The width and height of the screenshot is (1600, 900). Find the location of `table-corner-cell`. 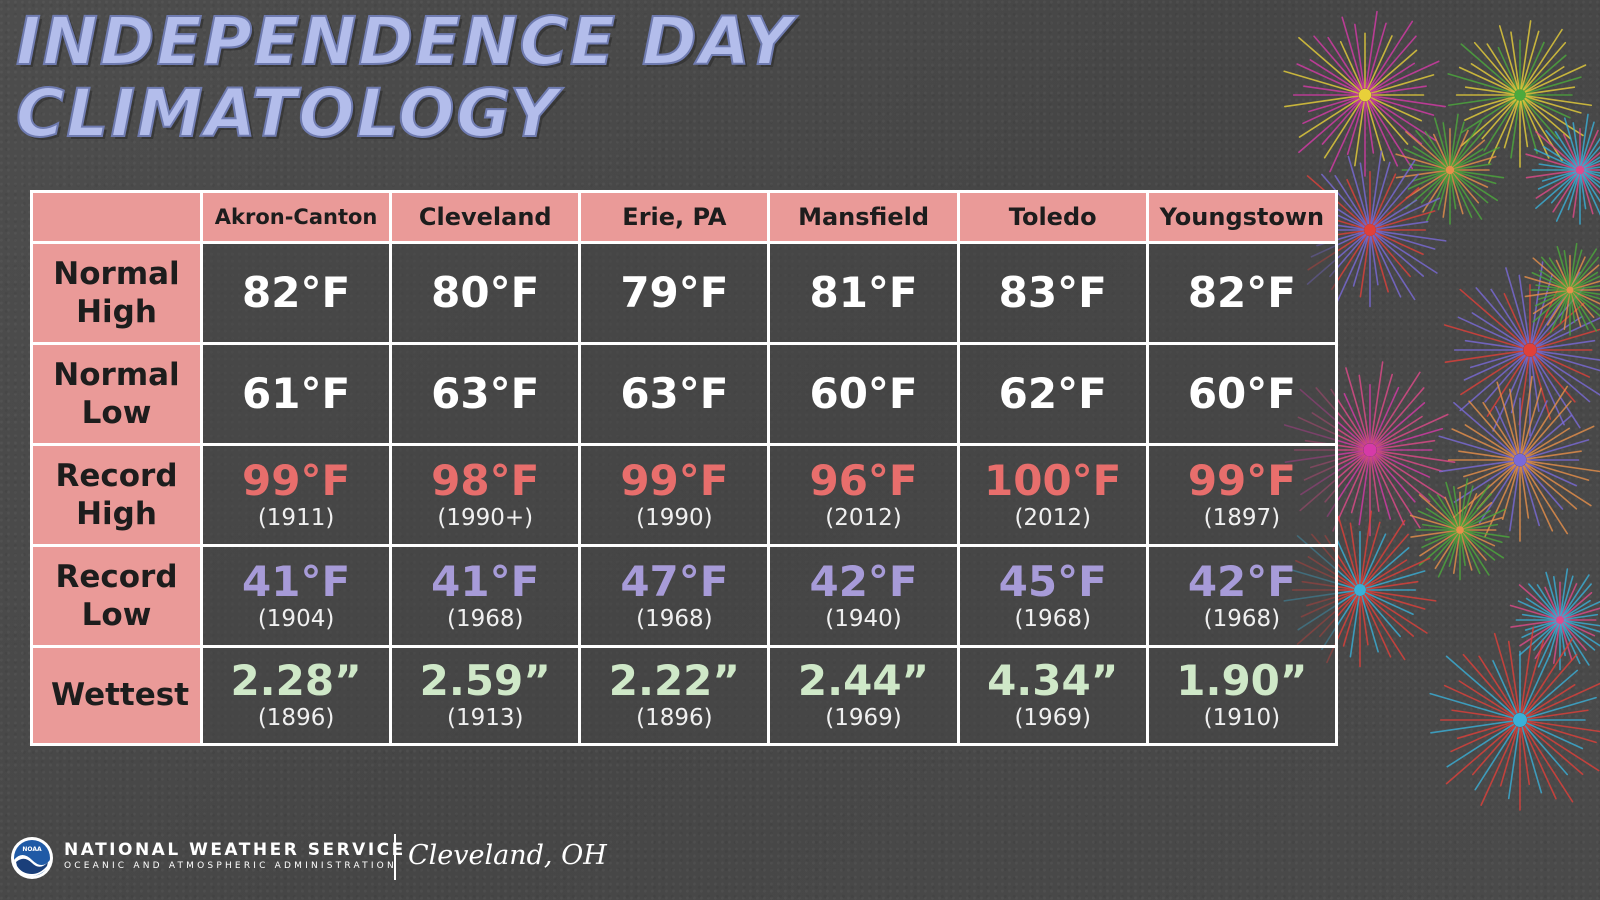

table-corner-cell is located at coordinates (116, 217).